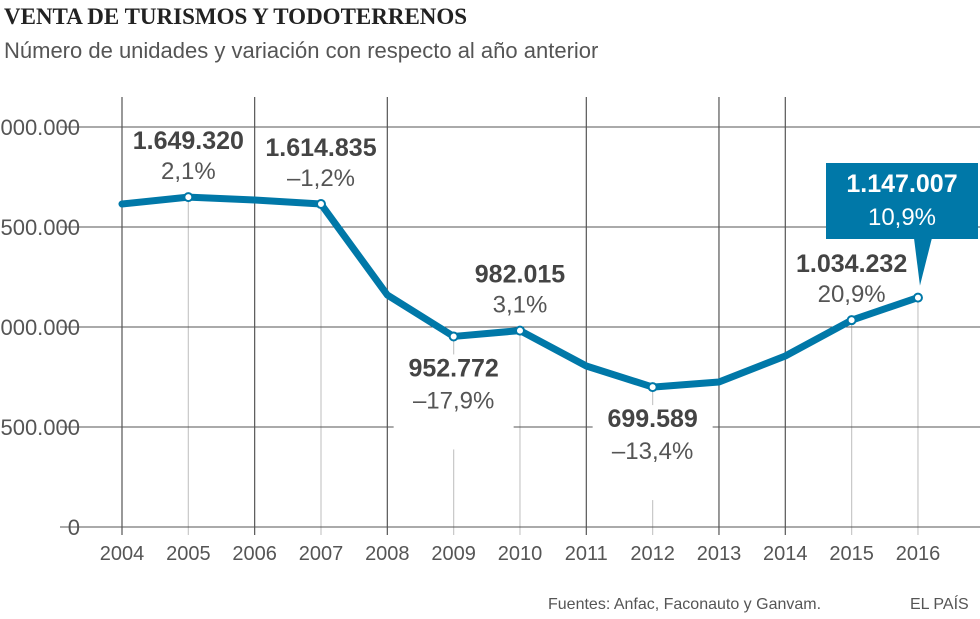 Image resolution: width=980 pixels, height=619 pixels. What do you see at coordinates (785, 554) in the screenshot?
I see `x-tick-label: 2014` at bounding box center [785, 554].